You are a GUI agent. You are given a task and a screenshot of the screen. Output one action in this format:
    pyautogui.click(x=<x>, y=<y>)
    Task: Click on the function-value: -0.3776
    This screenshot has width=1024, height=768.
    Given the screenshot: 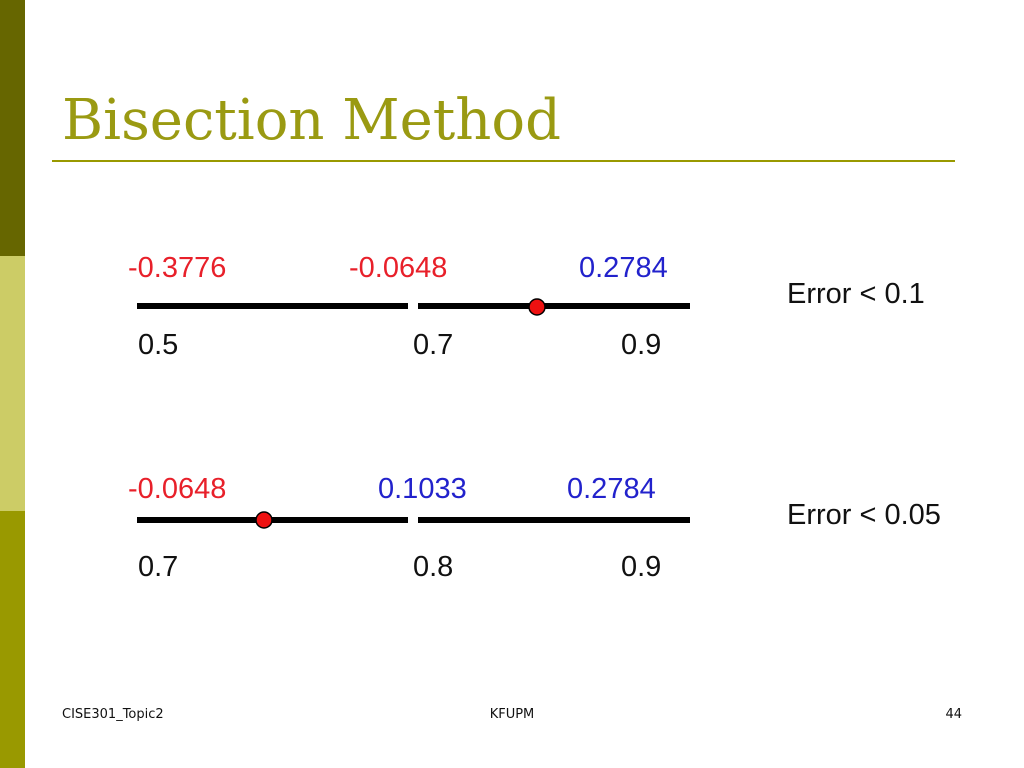 What is the action you would take?
    pyautogui.click(x=177, y=268)
    